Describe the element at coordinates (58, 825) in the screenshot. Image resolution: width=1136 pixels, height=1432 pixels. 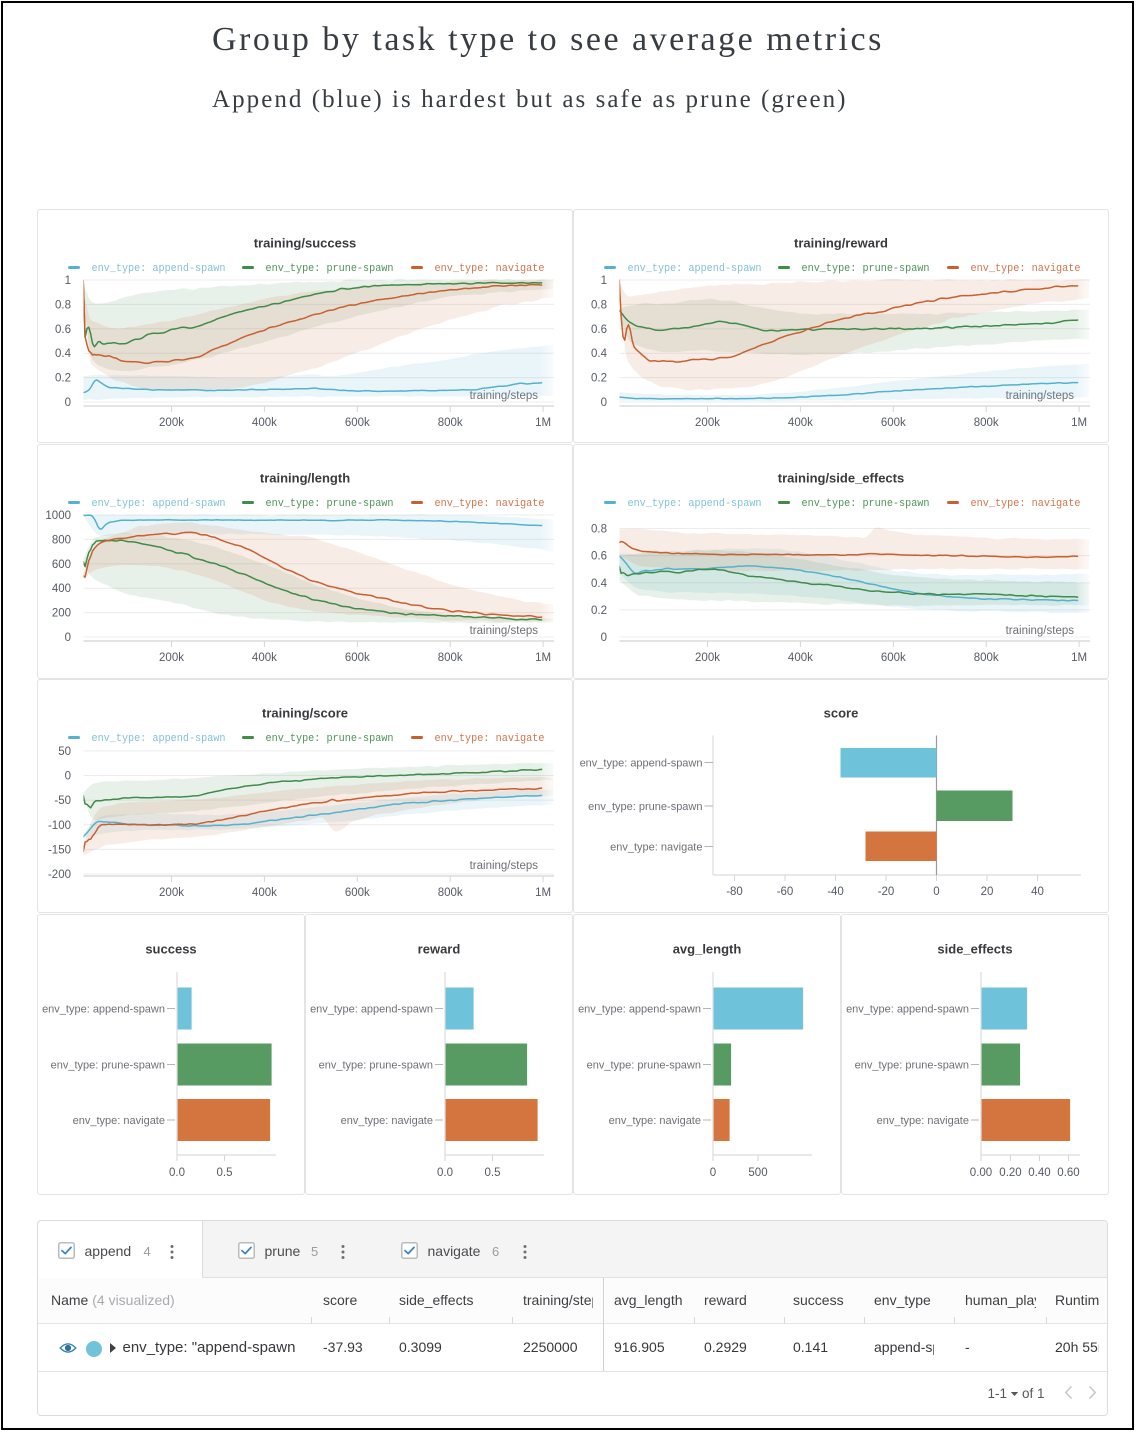
I see `svg-text: -100` at that location.